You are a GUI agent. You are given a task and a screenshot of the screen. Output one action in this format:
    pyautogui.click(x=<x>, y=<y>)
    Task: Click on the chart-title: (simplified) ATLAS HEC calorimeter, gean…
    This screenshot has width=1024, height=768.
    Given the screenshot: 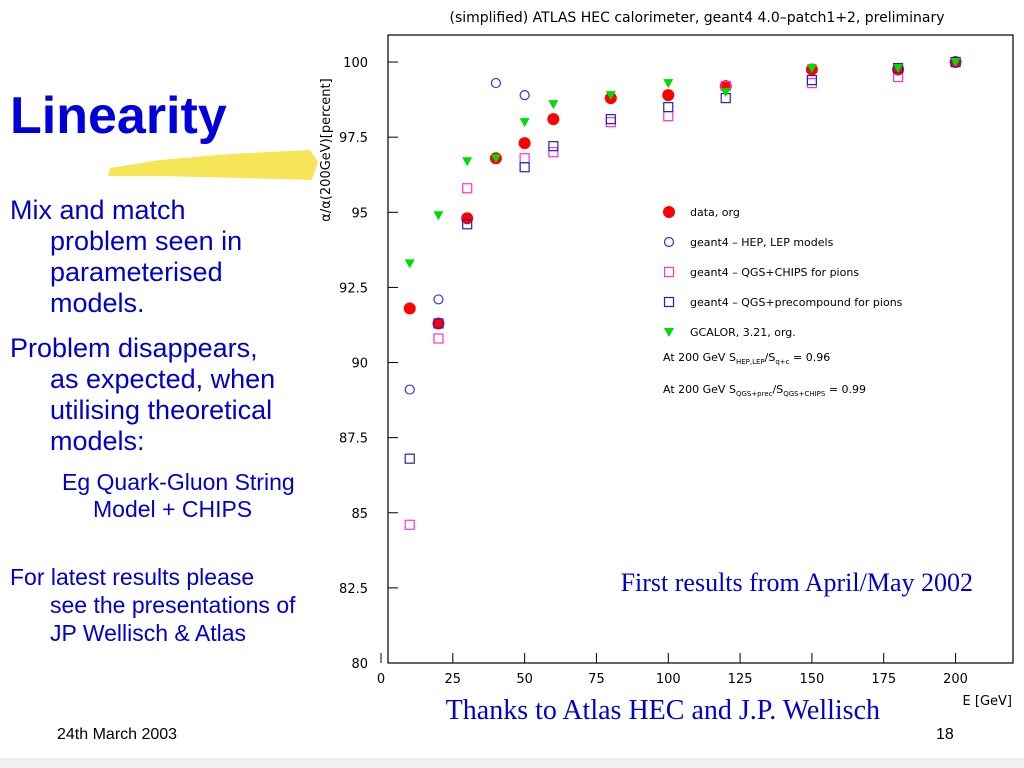 What is the action you would take?
    pyautogui.click(x=696, y=18)
    